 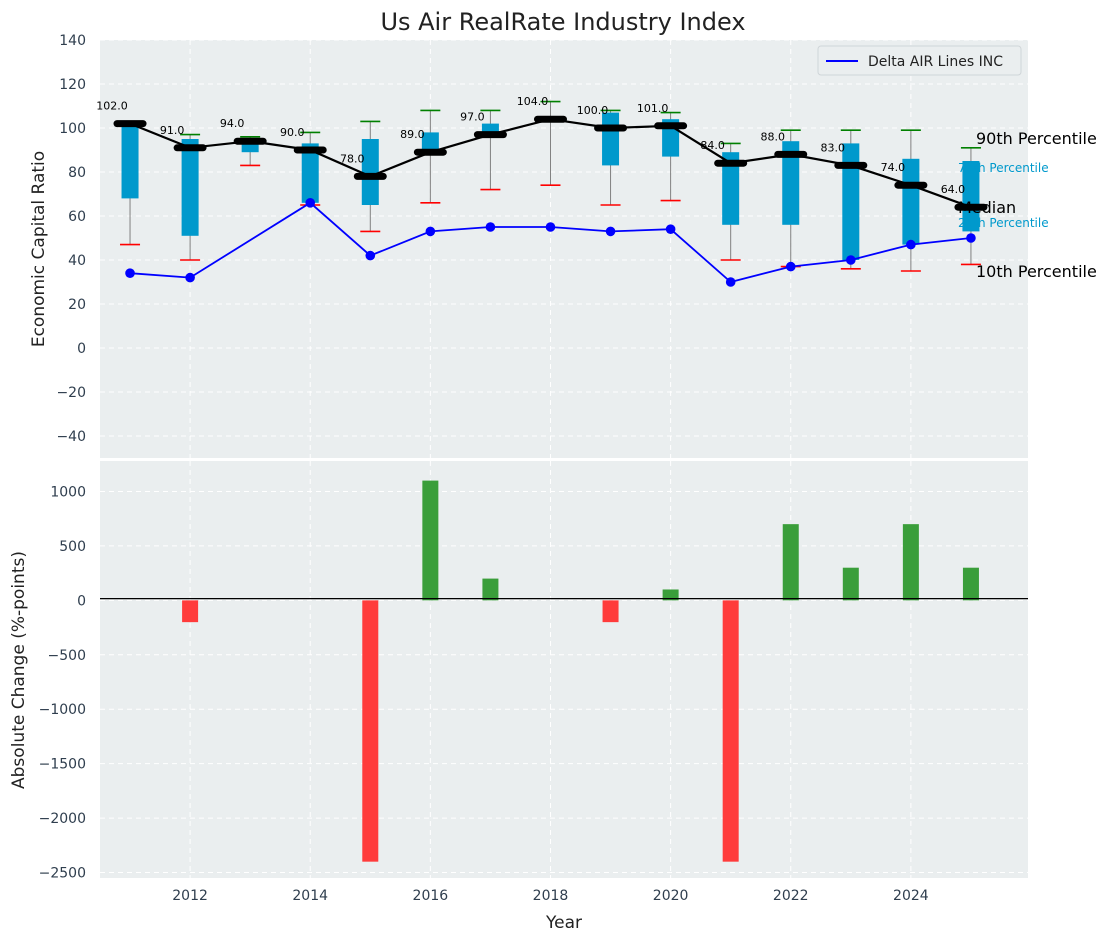 What do you see at coordinates (791, 896) in the screenshot?
I see `x-tick-label: 2022` at bounding box center [791, 896].